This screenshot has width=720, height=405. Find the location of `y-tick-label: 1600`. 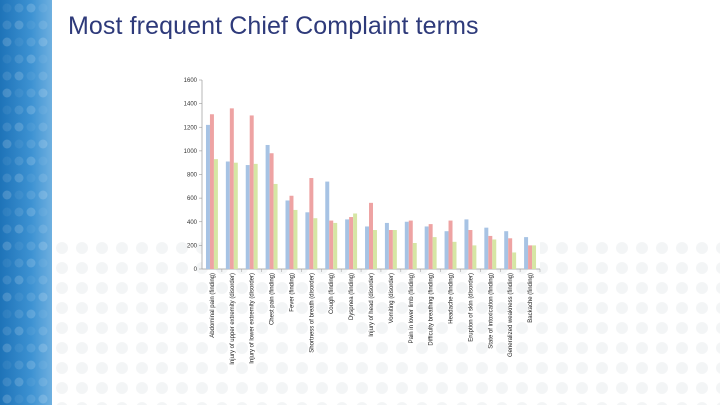

y-tick-label: 1600 is located at coordinates (191, 81).